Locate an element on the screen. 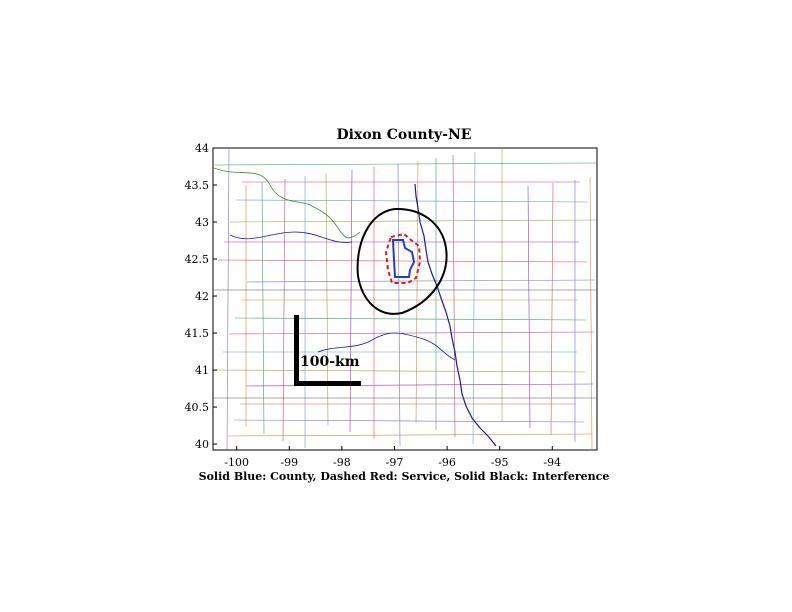 The width and height of the screenshot is (792, 612). river-line is located at coordinates (287, 203).